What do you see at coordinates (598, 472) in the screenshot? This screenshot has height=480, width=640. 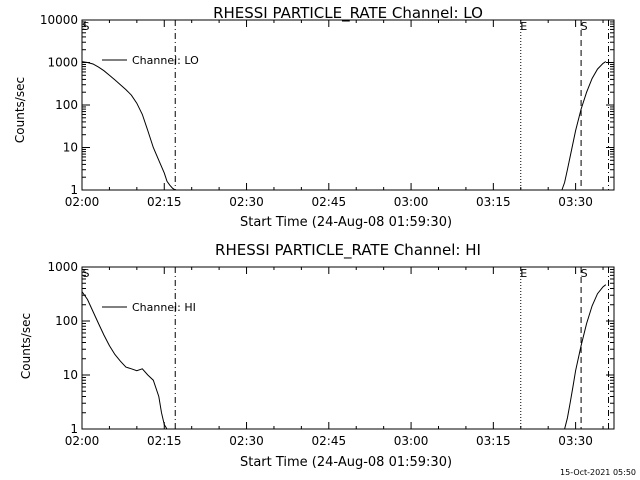 I see `footer-timestamp: 15-Oct-2021 05:50` at bounding box center [598, 472].